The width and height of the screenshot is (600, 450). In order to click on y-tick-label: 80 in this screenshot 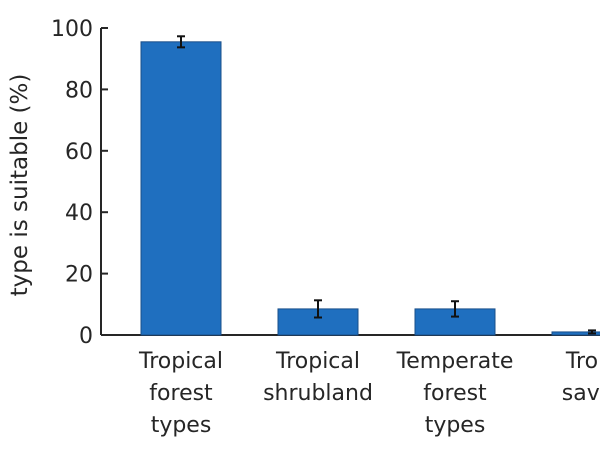, I will do `click(79, 90)`.